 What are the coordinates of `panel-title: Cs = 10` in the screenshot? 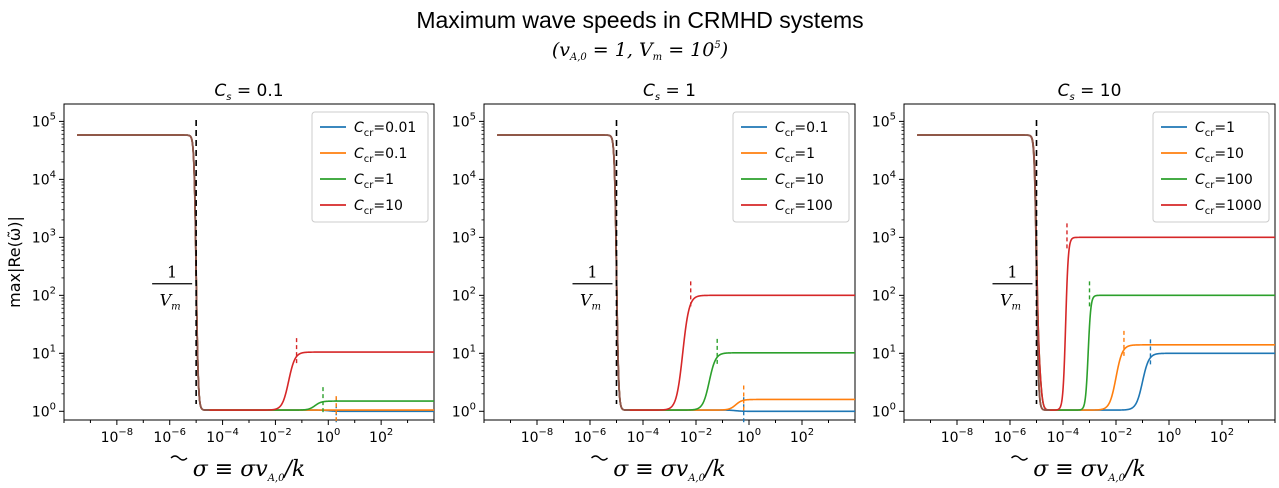 It's located at (1090, 92).